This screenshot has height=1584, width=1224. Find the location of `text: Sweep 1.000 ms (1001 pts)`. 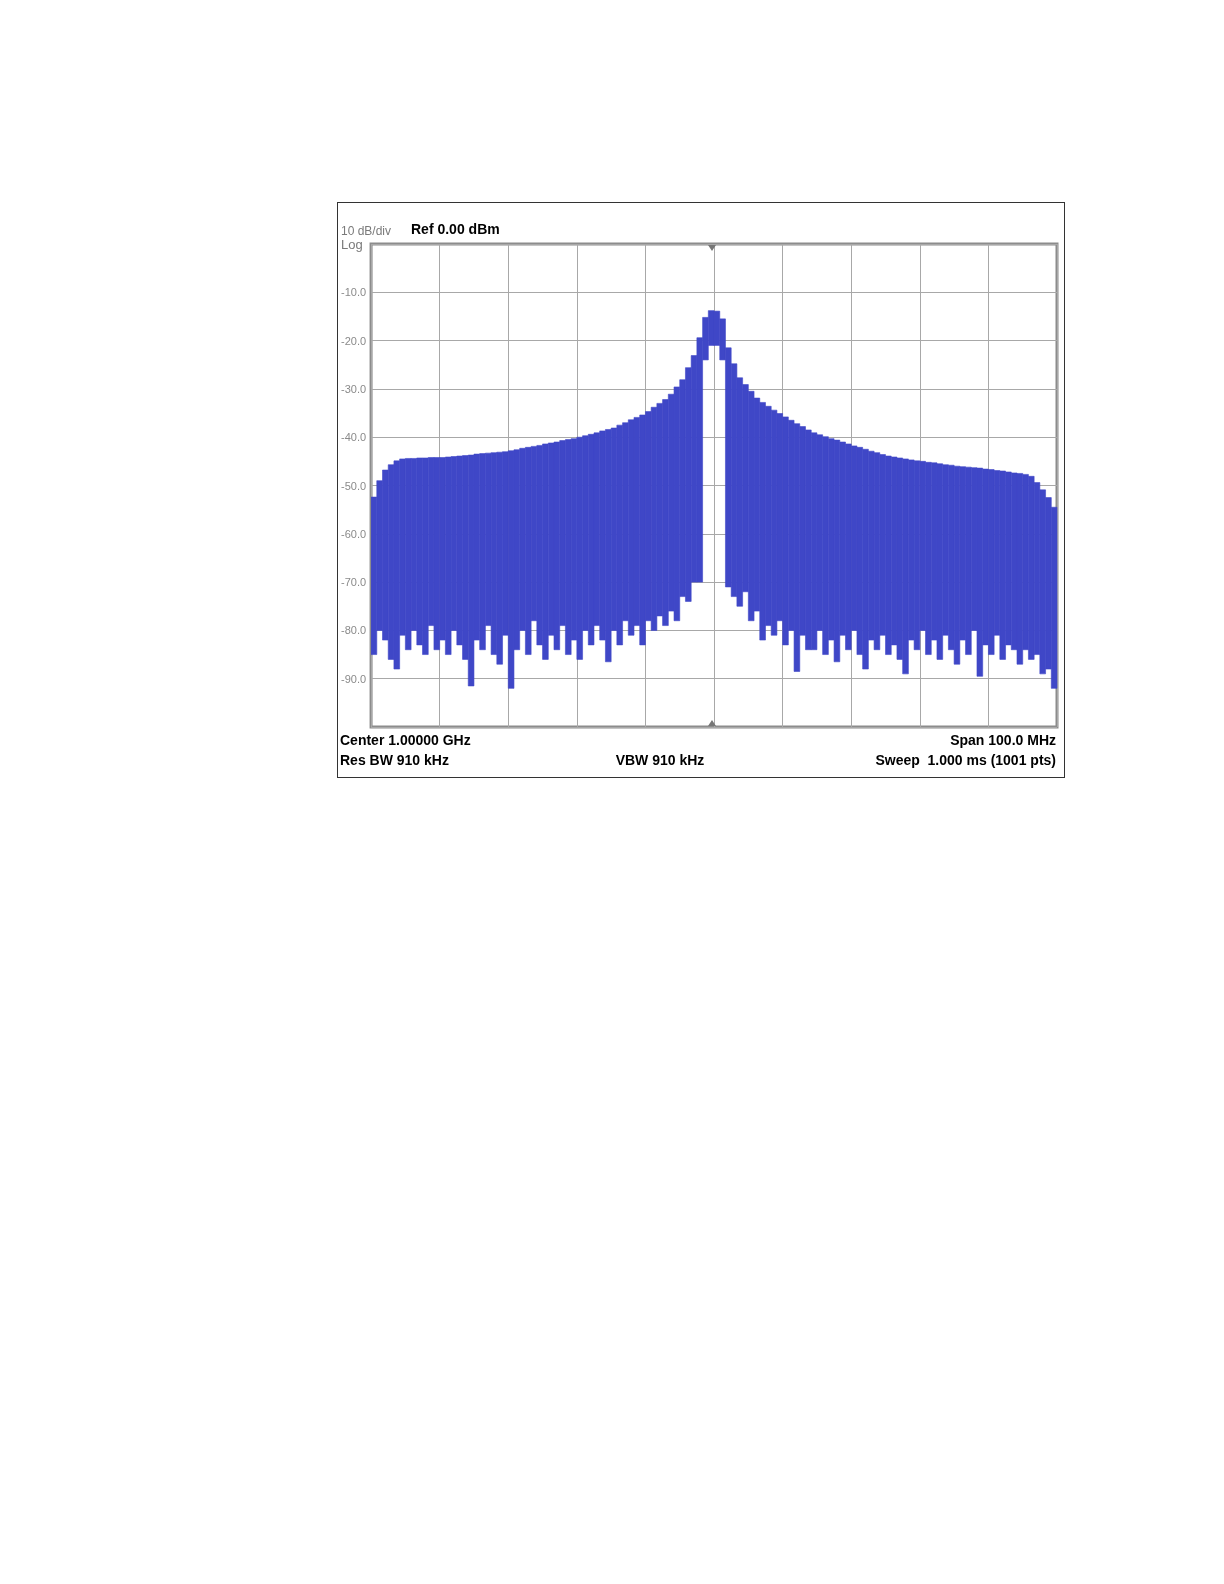

text: Sweep 1.000 ms (1001 pts) is located at coordinates (965, 760).